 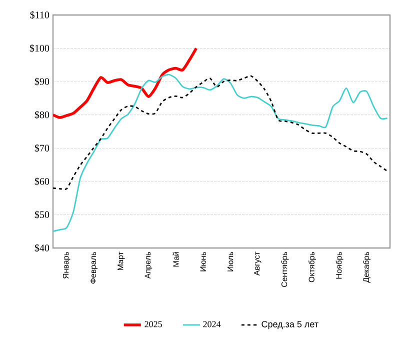 What do you see at coordinates (121, 261) in the screenshot?
I see `x-tick-label: Март` at bounding box center [121, 261].